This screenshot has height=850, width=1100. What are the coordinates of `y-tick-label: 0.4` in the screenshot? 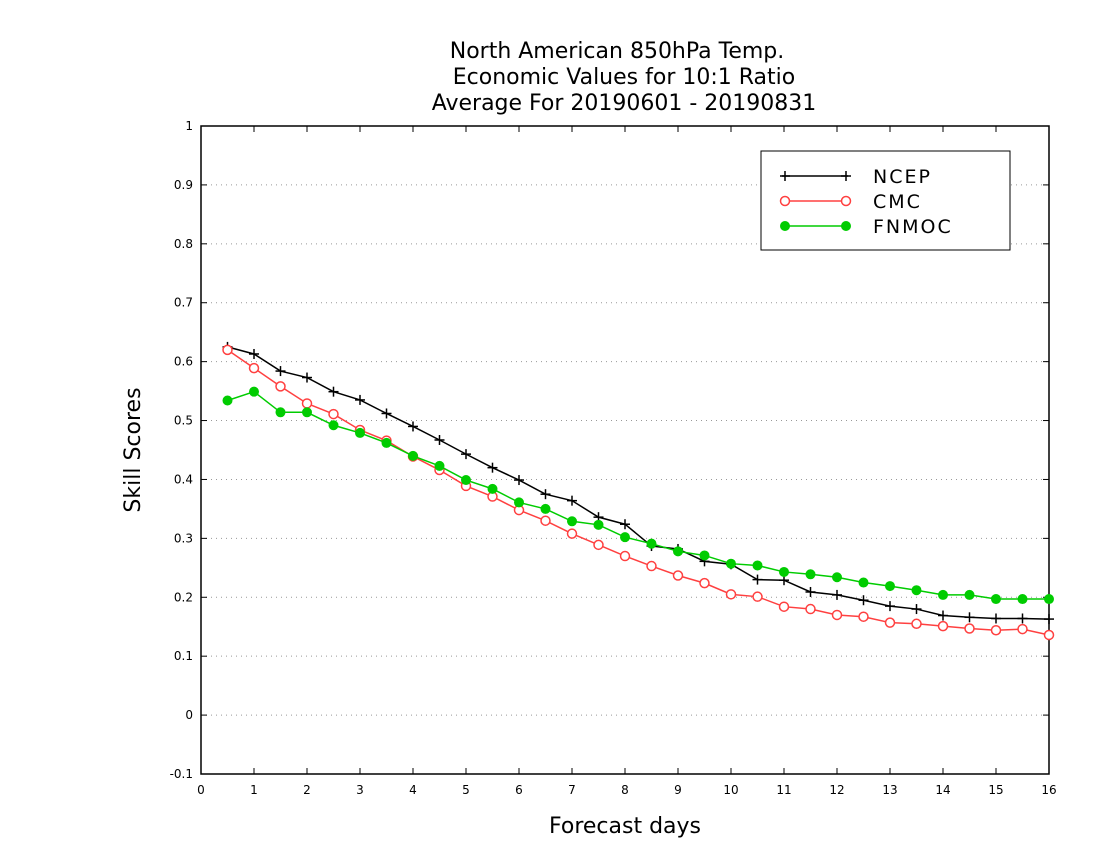 It's located at (183, 479).